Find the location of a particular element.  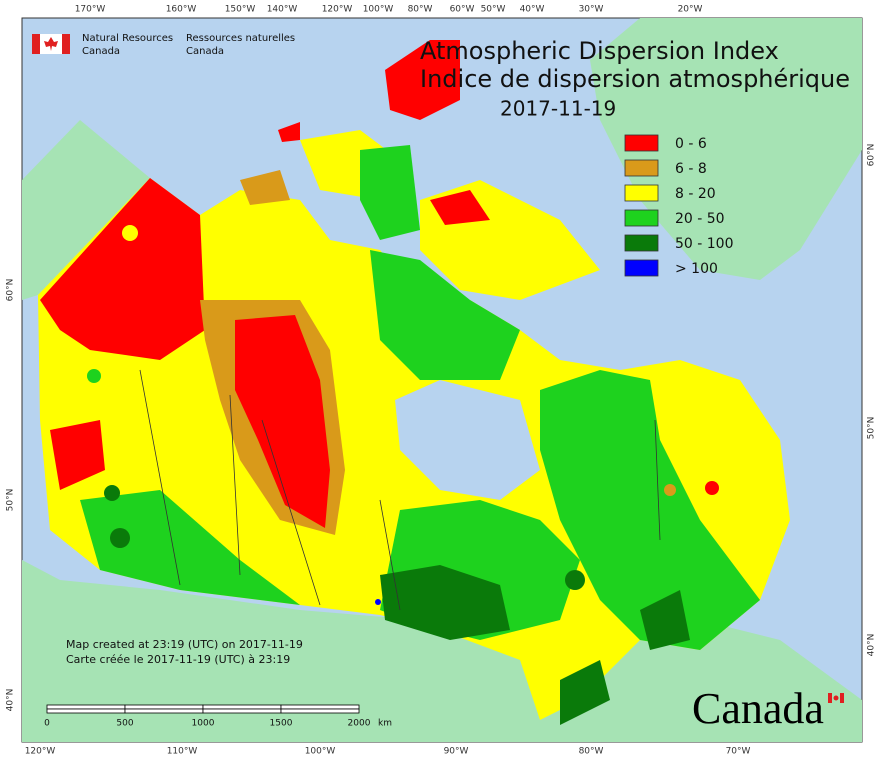

zone-red-northwest is located at coordinates (122, 269).